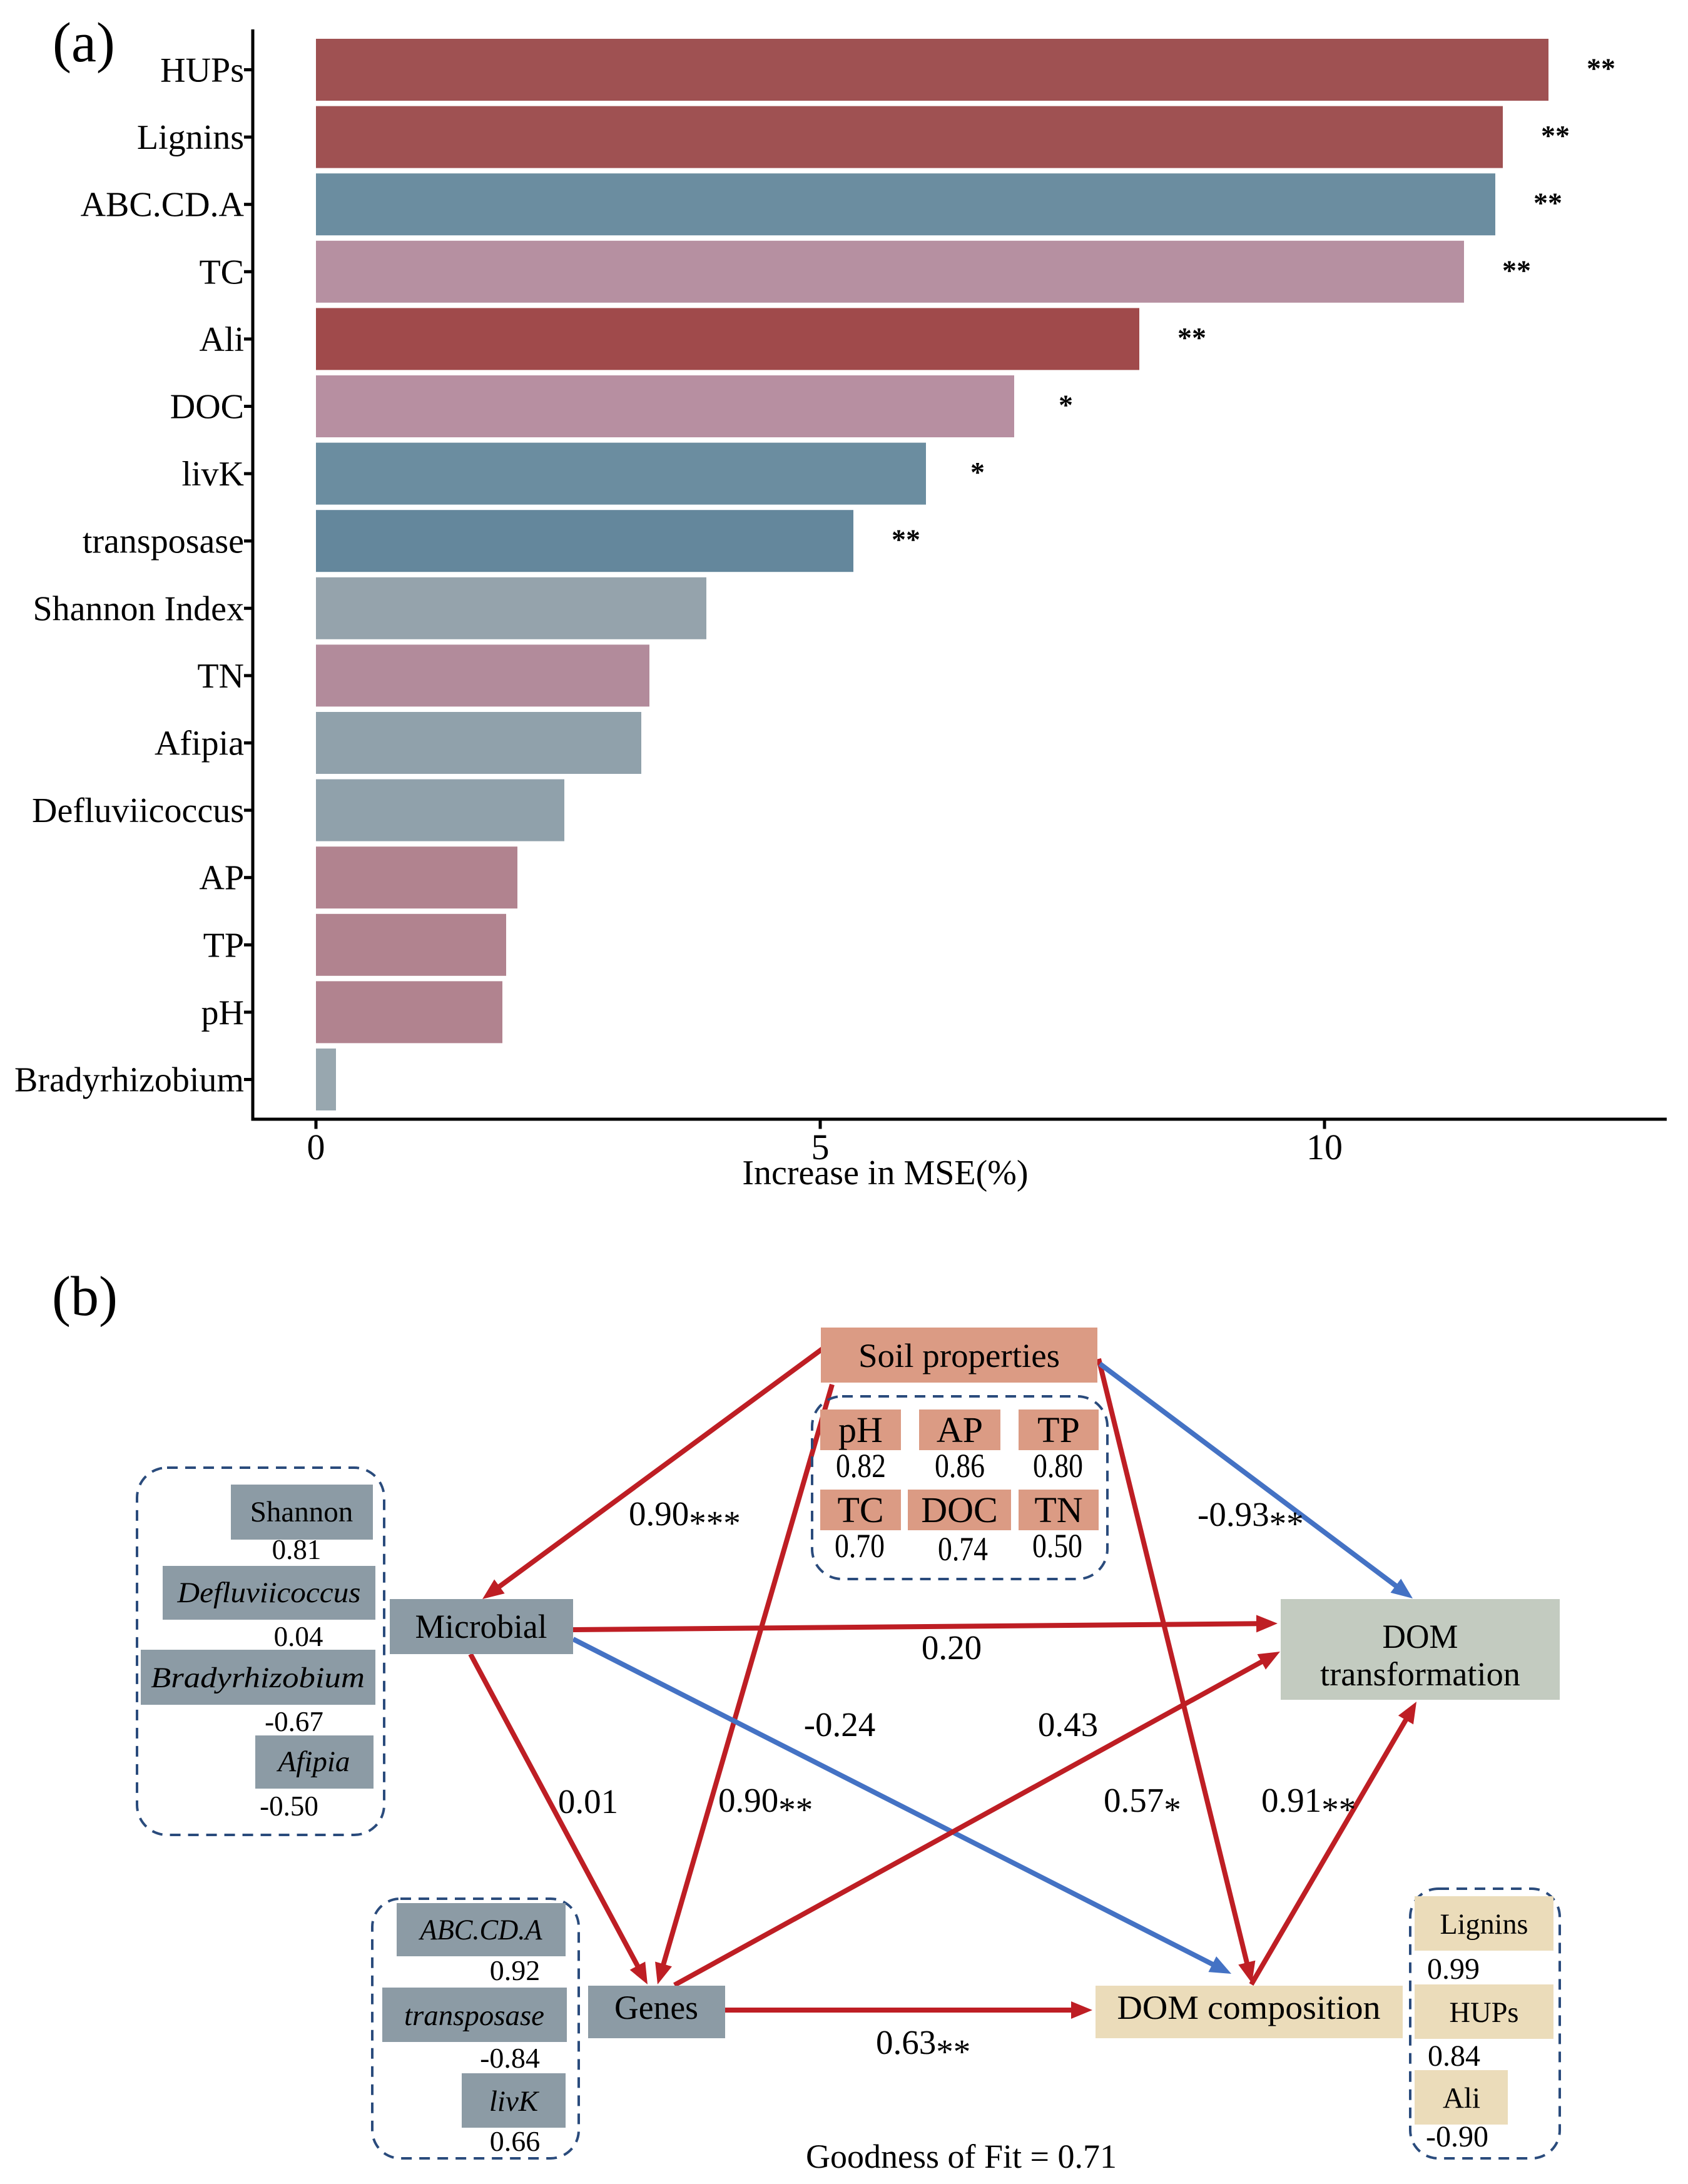 This screenshot has width=1688, height=2184. Describe the element at coordinates (588, 1802) in the screenshot. I see `svg-text: 0.01` at that location.